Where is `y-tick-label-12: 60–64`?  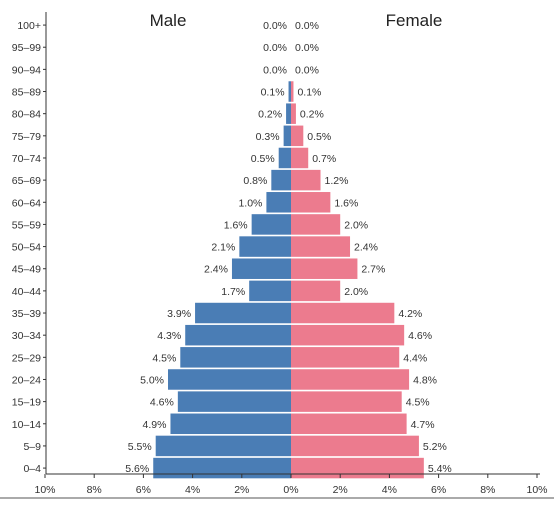 y-tick-label-12: 60–64 is located at coordinates (26, 203).